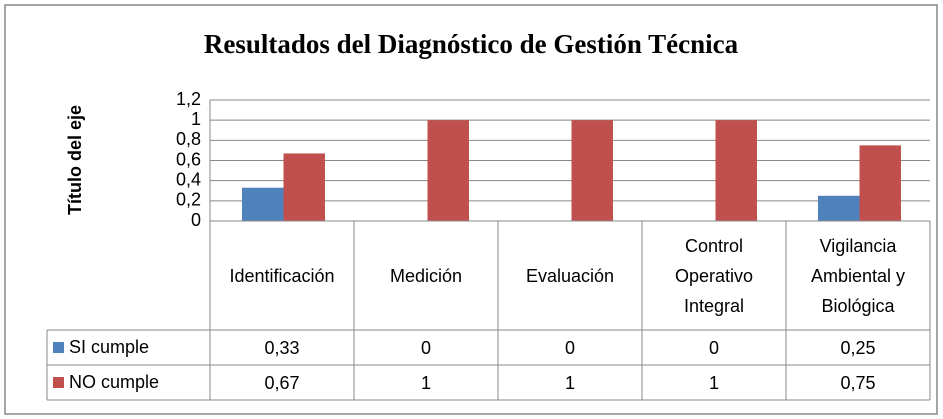  Describe the element at coordinates (282, 382) in the screenshot. I see `data-label: 0,67` at that location.